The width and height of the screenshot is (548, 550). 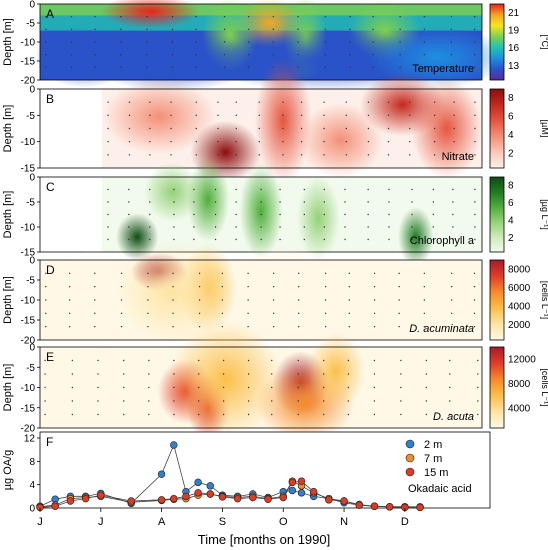 I want to click on y-tick-label: -5, so click(x=30, y=24).